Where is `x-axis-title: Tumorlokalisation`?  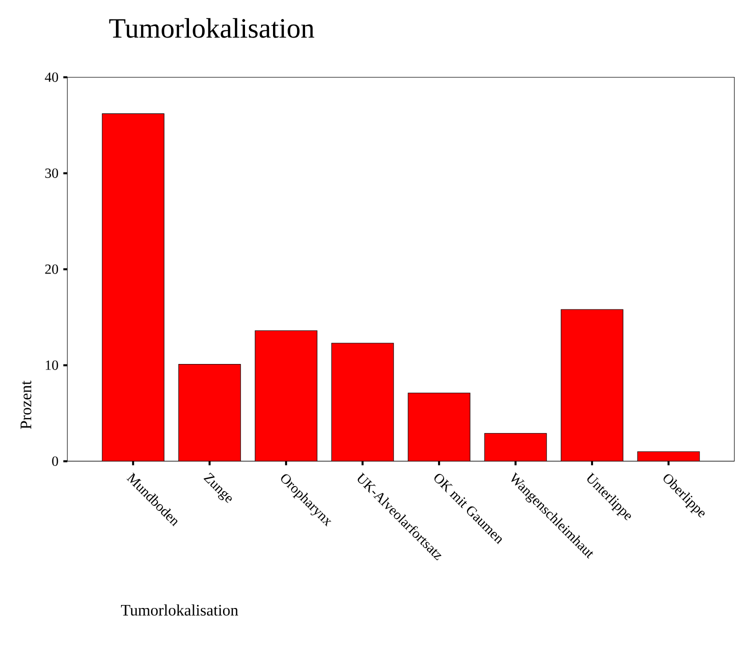 x-axis-title: Tumorlokalisation is located at coordinates (179, 610).